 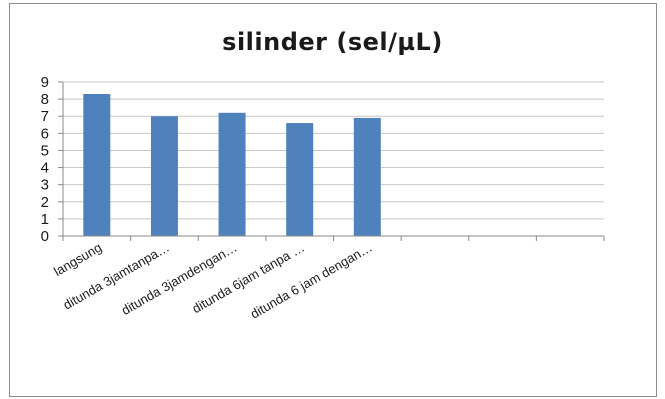 I want to click on x-tick-label: langsung, so click(x=77, y=259).